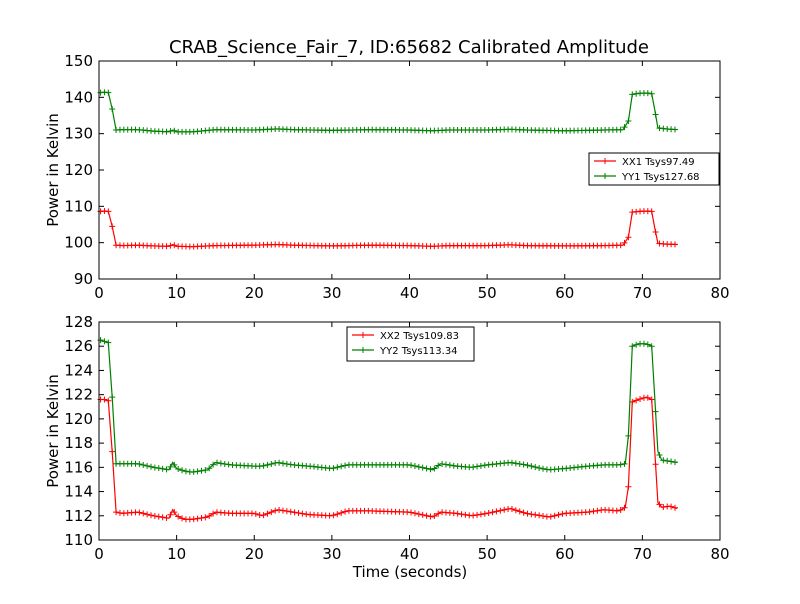 This screenshot has height=604, width=800. Describe the element at coordinates (419, 336) in the screenshot. I see `legend-label: XX2 Tsys109.83` at that location.